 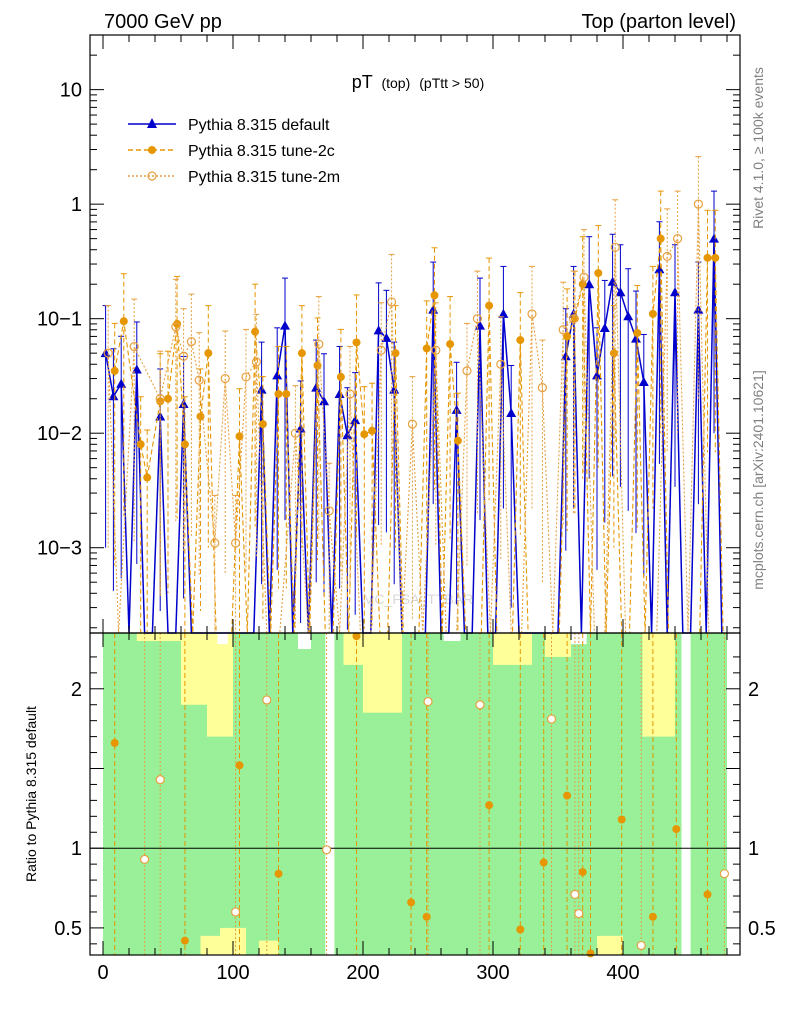 What do you see at coordinates (418, 82) in the screenshot?
I see `chart-title: pT (top) (pTtt > 50)` at bounding box center [418, 82].